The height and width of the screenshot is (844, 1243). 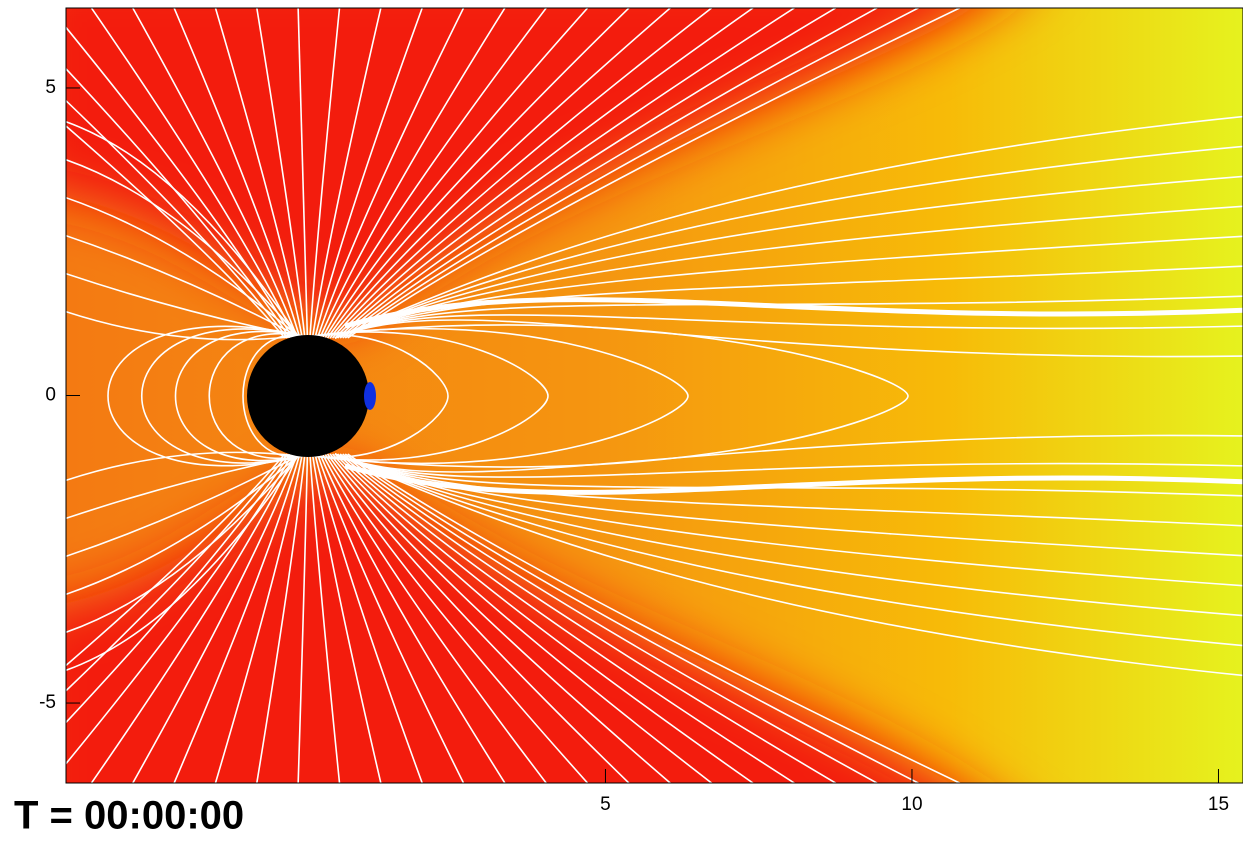 What do you see at coordinates (1218, 804) in the screenshot?
I see `x-tick-label: 15` at bounding box center [1218, 804].